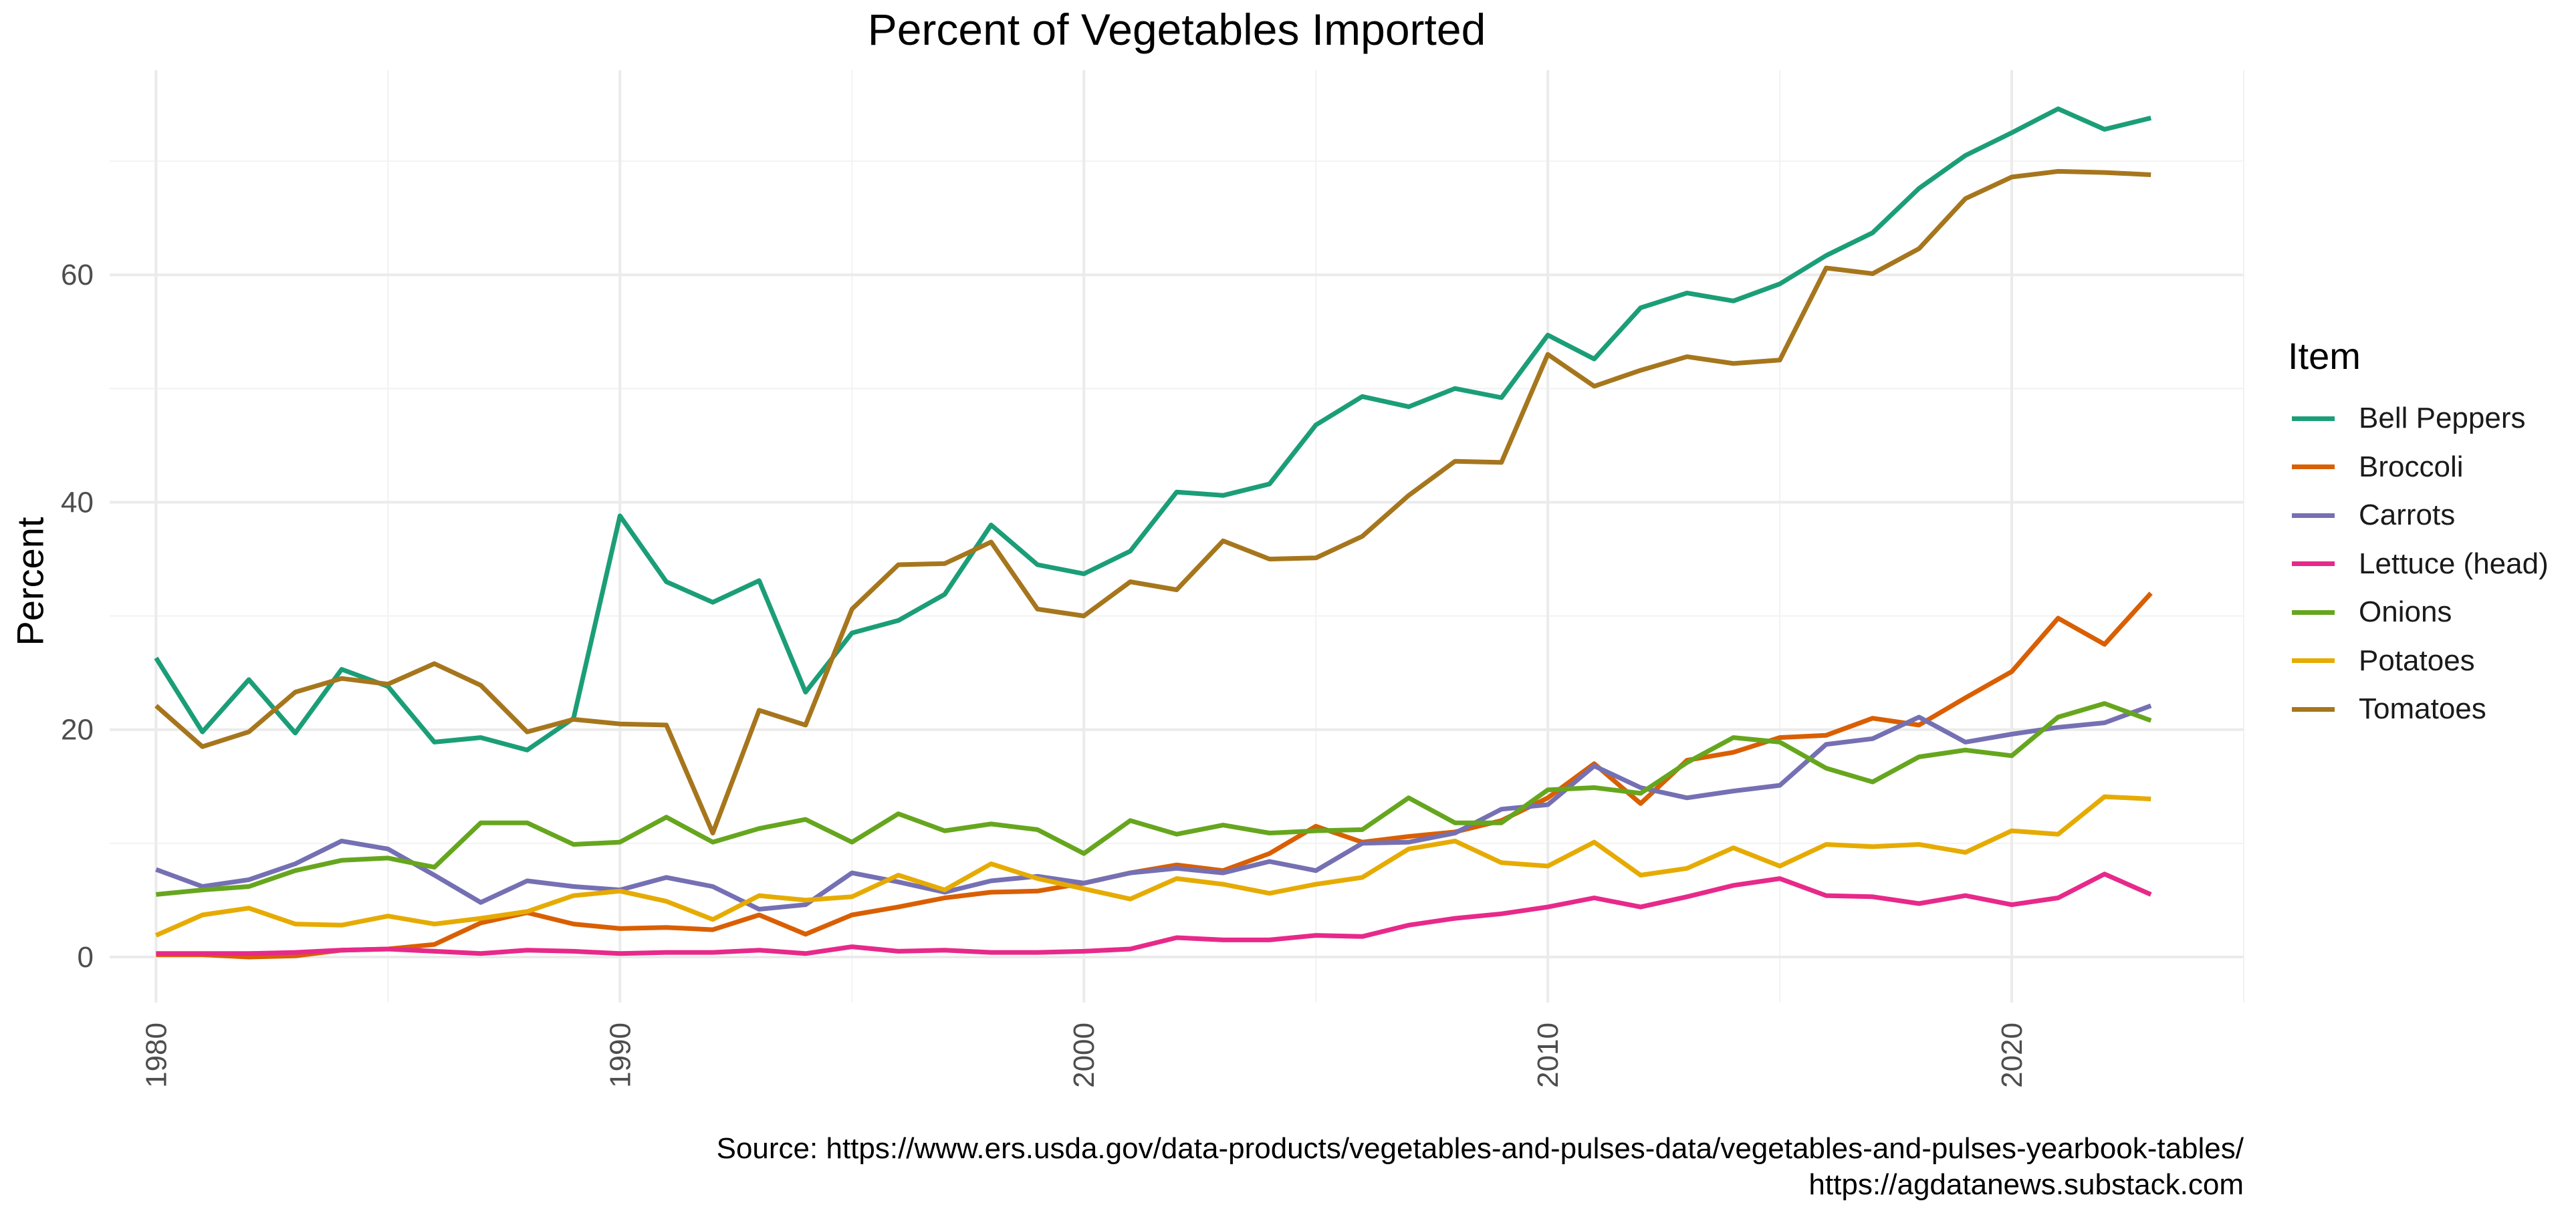 The image size is (2576, 1213). I want to click on legend-item-onions: Onions, so click(2420, 612).